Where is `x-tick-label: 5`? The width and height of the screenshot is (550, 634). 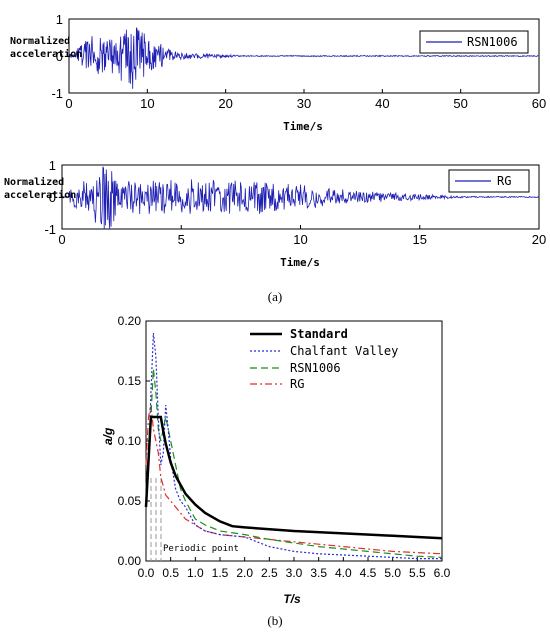 x-tick-label: 5 is located at coordinates (181, 239).